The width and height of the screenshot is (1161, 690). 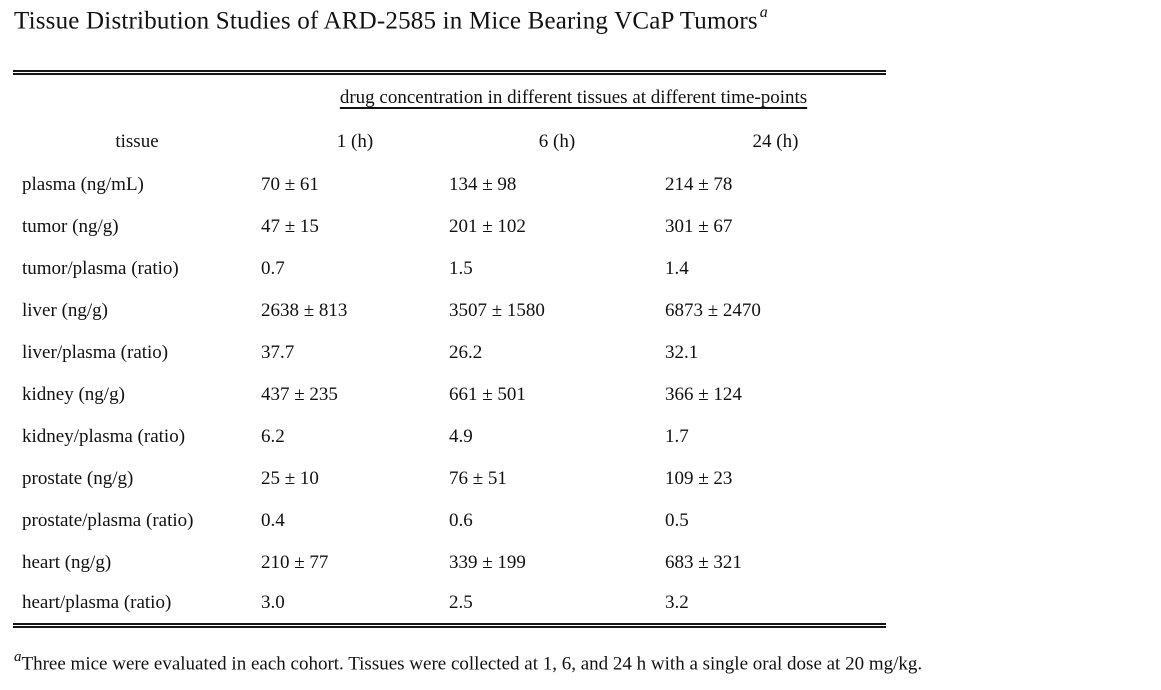 I want to click on tissue-label-cell: tumor (ng/g), so click(x=70, y=226).